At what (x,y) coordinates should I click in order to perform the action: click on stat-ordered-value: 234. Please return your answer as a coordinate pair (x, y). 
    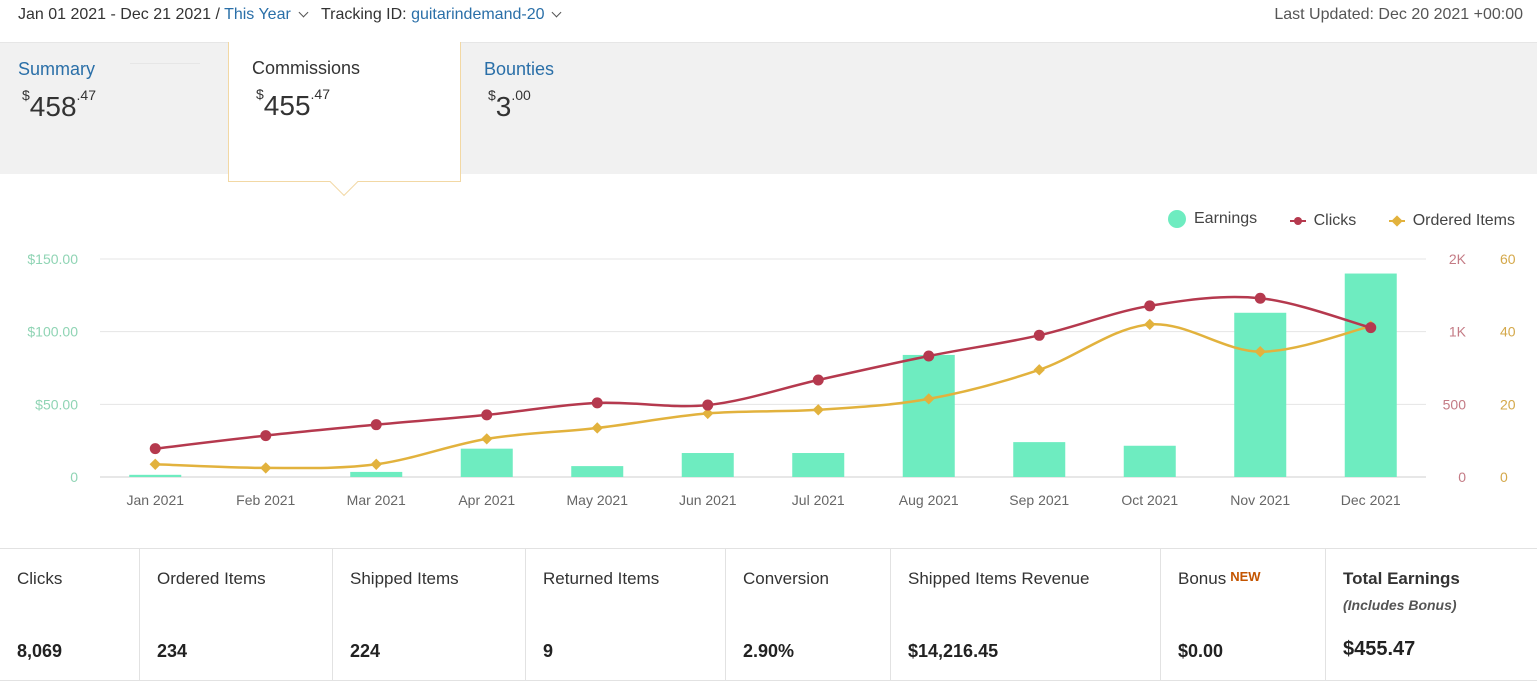
    Looking at the image, I should click on (172, 651).